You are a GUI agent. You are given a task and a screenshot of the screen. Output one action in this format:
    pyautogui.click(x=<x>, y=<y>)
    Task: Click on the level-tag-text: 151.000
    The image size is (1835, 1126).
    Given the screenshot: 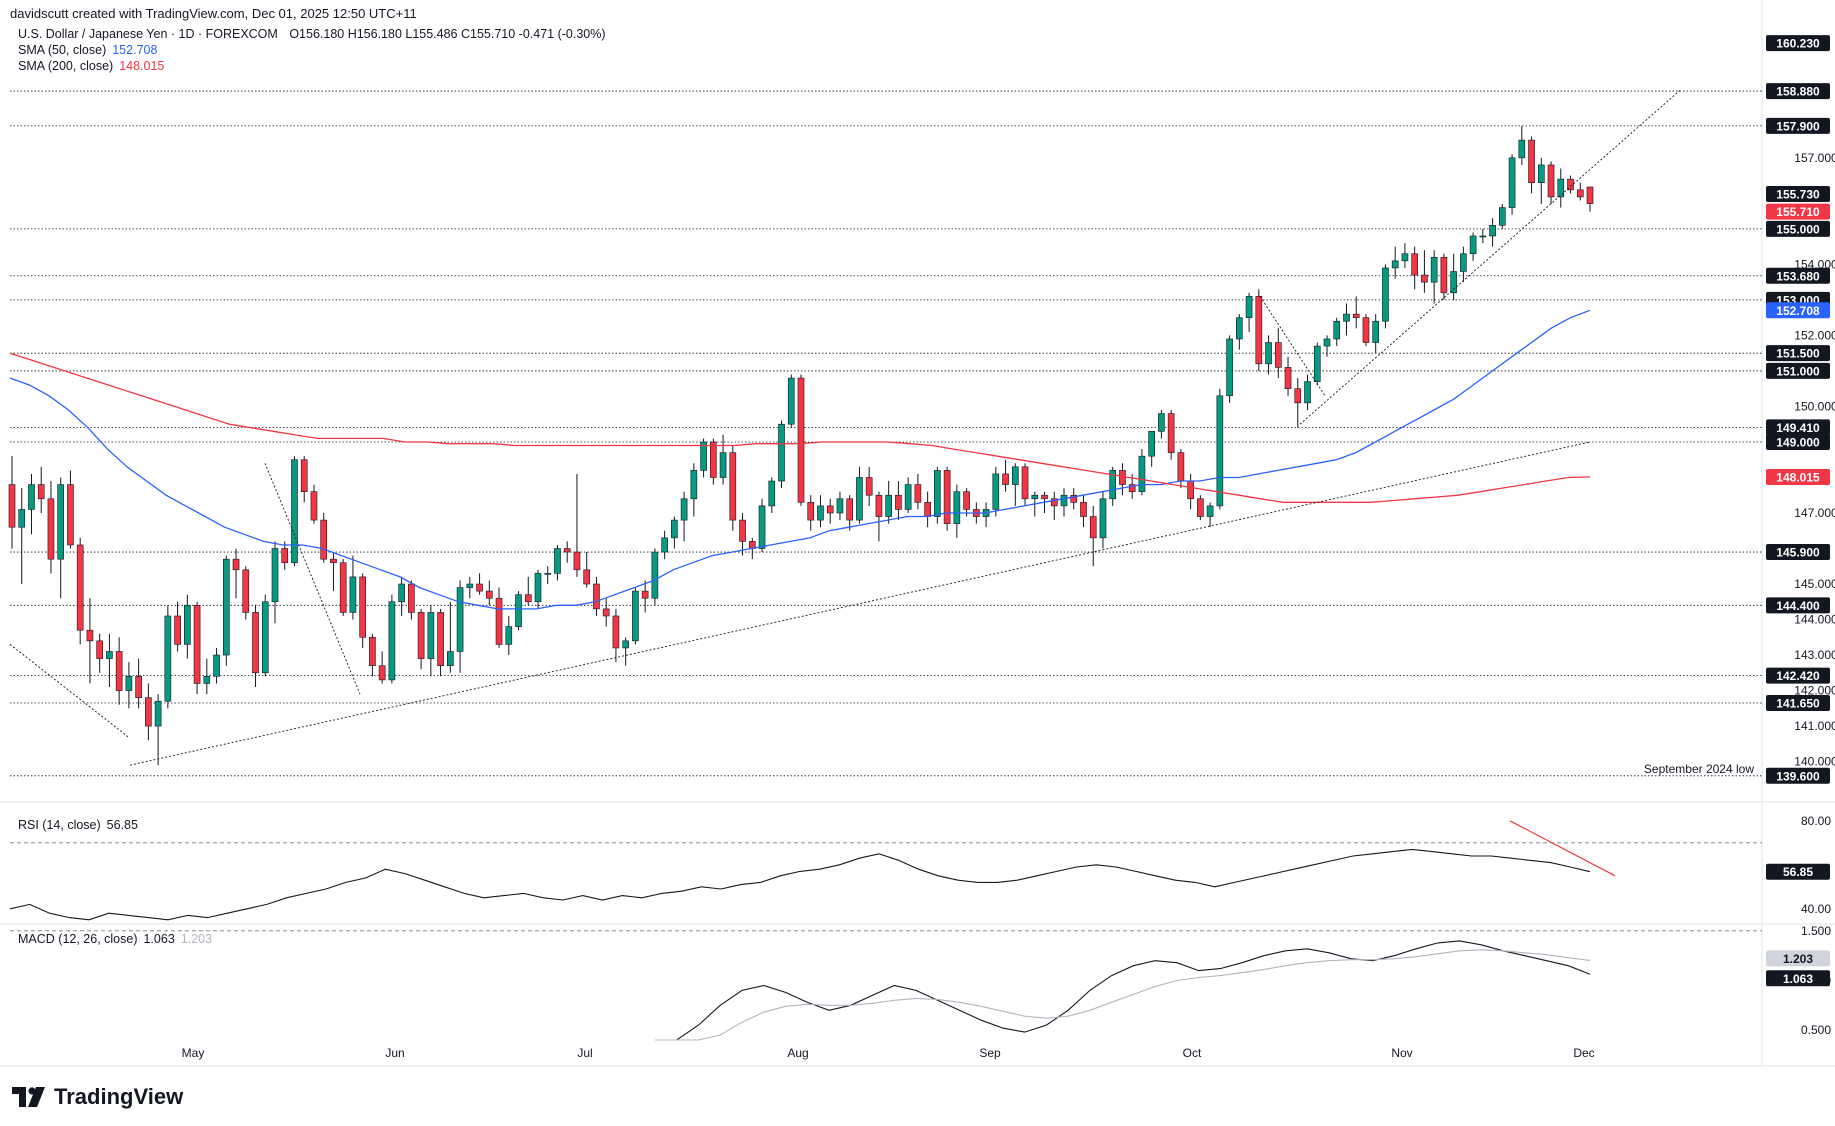 What is the action you would take?
    pyautogui.click(x=1798, y=371)
    